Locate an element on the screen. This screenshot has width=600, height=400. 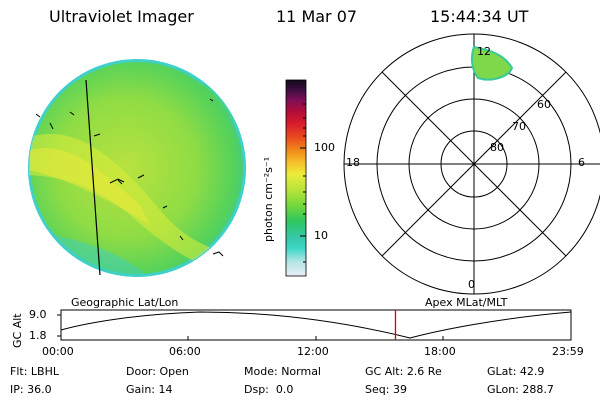
status-glon: GLon: 288.7 is located at coordinates (520, 389).